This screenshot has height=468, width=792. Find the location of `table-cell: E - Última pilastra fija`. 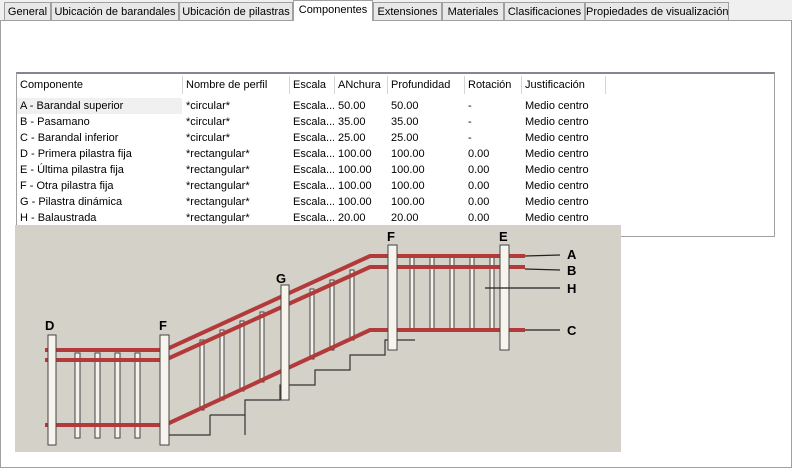

table-cell: E - Última pilastra fija is located at coordinates (72, 170).